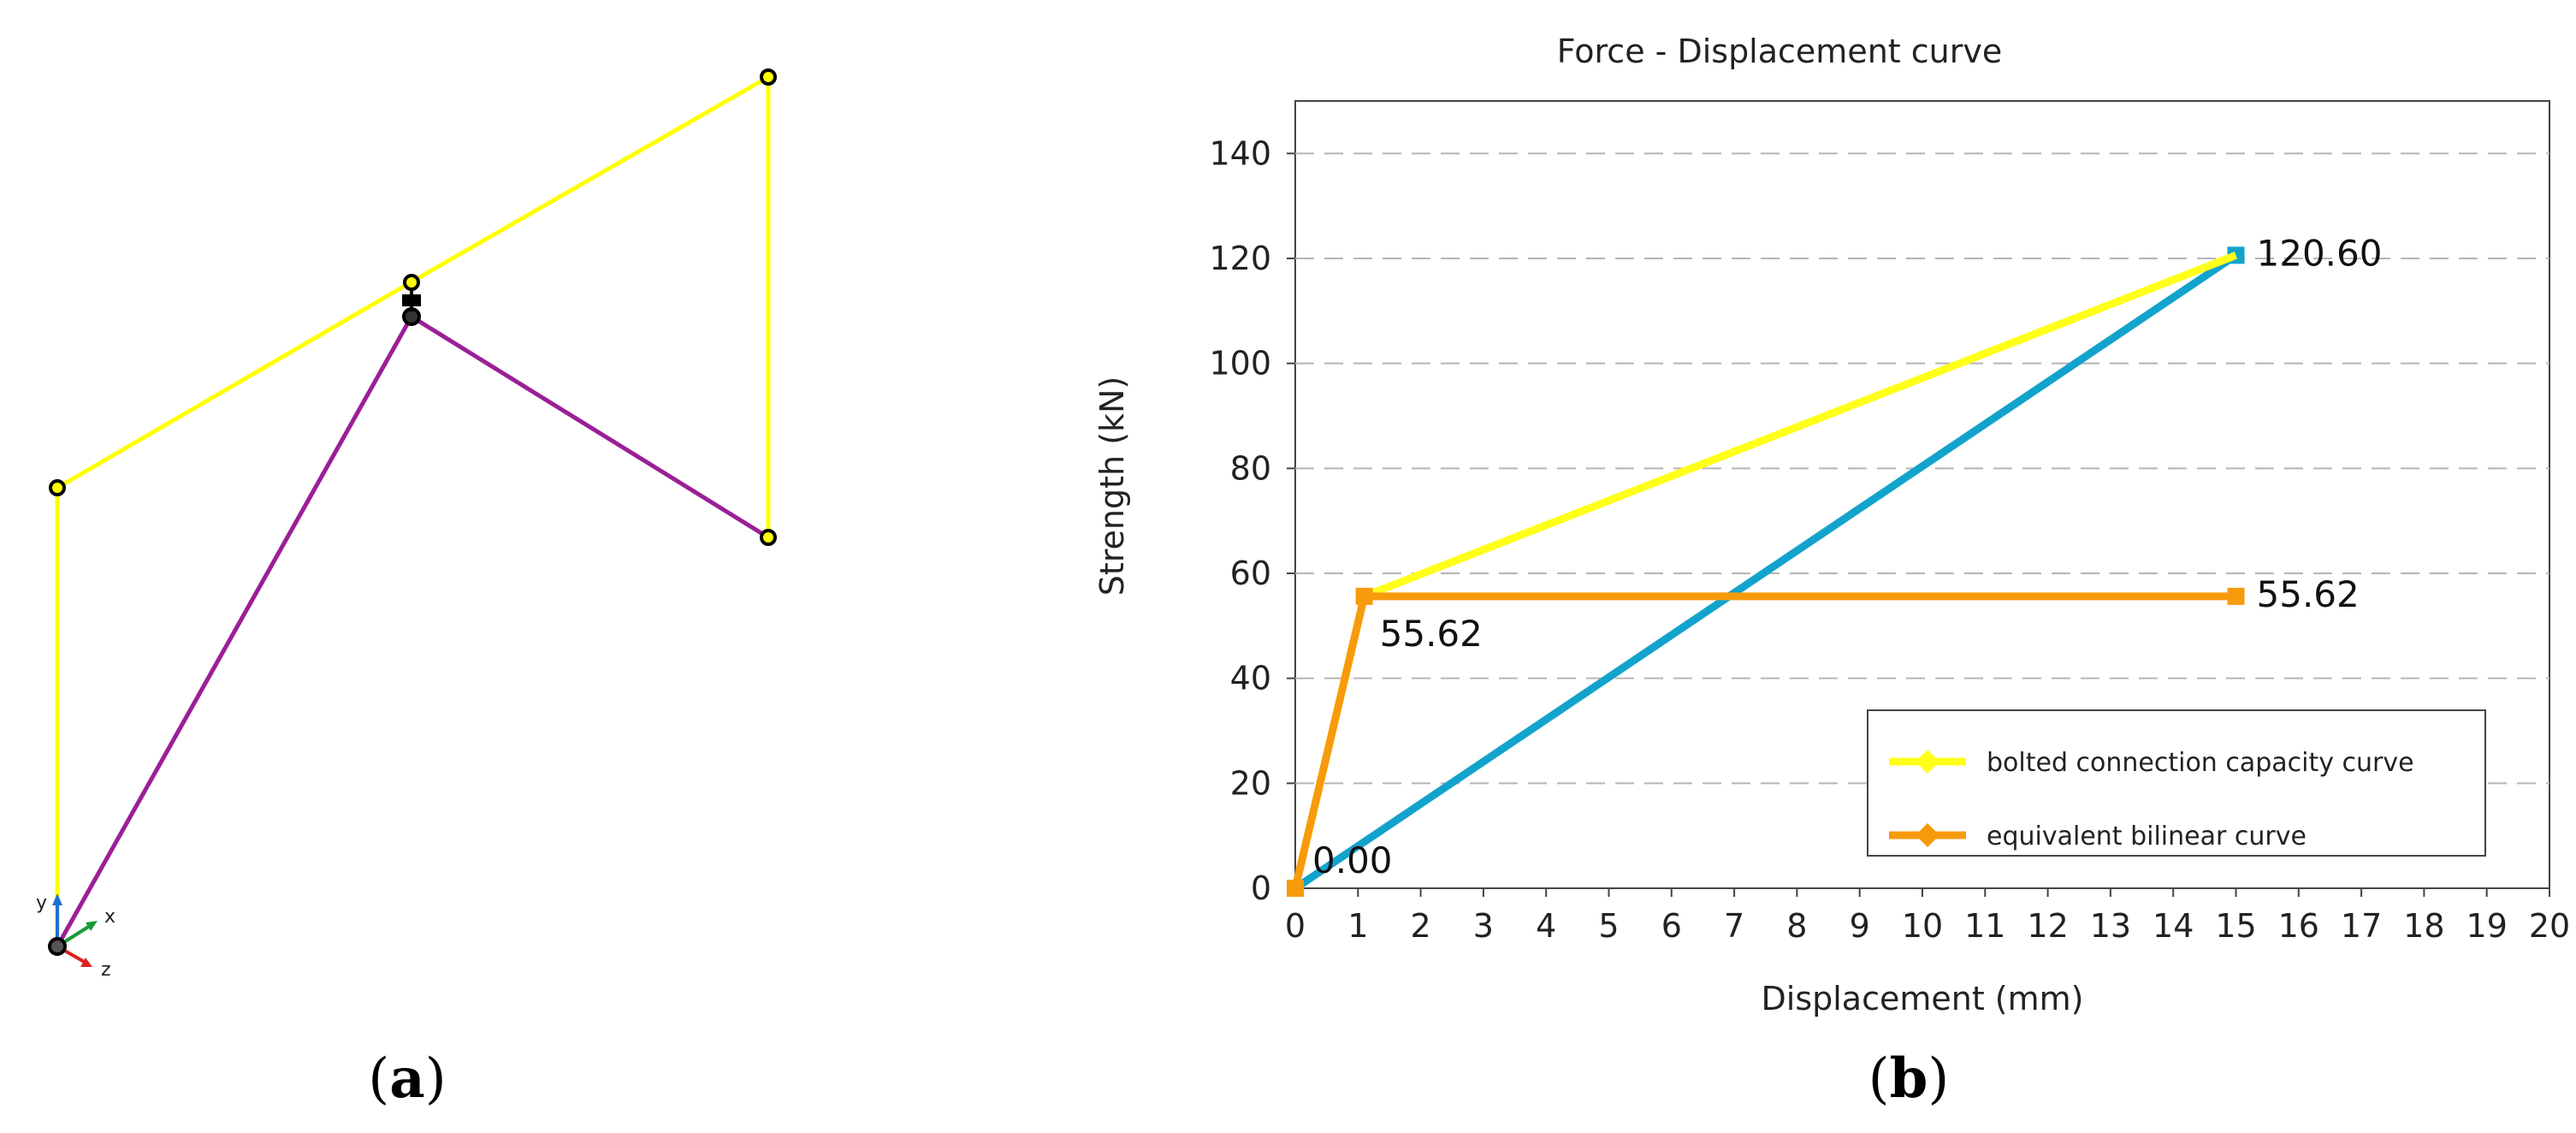 The width and height of the screenshot is (2576, 1133). I want to click on x-tick-label: 9, so click(1860, 926).